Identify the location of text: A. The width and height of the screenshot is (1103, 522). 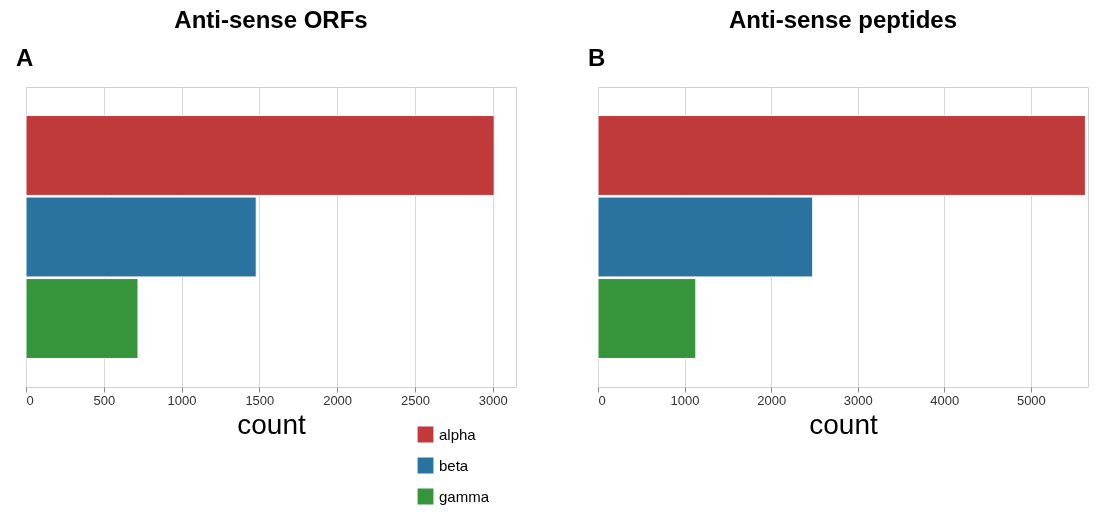
(25, 57).